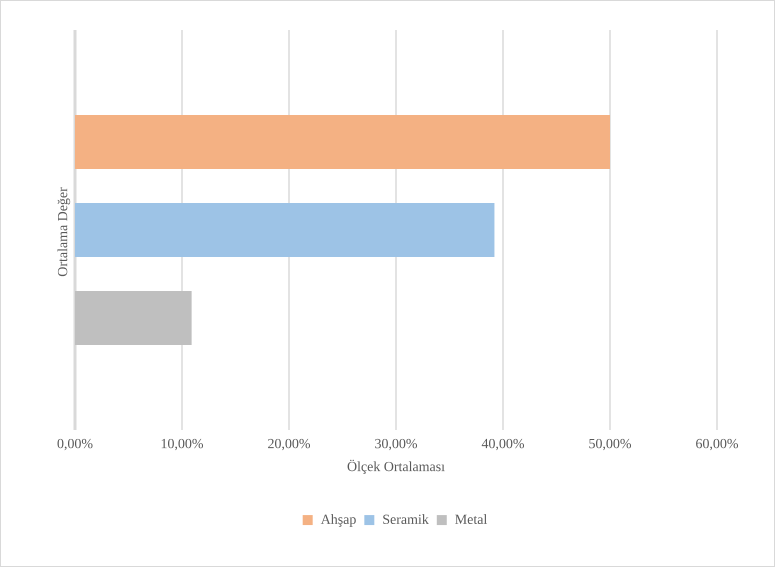 Image resolution: width=775 pixels, height=567 pixels. I want to click on y-tick-label: Ortalama Değer, so click(63, 231).